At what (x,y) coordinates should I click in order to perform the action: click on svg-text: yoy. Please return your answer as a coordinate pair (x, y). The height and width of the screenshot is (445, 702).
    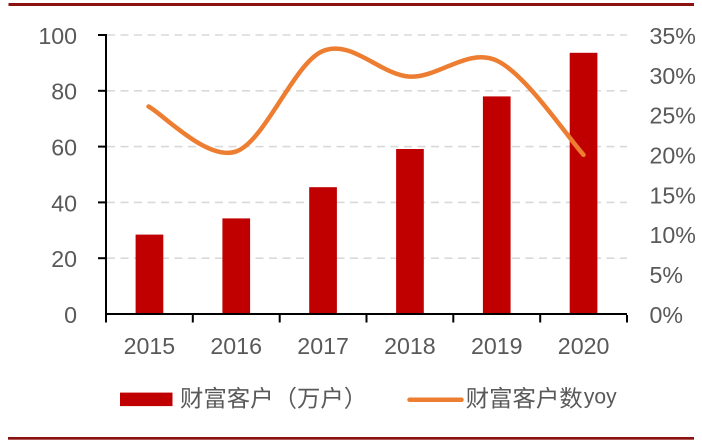
    Looking at the image, I should click on (600, 397).